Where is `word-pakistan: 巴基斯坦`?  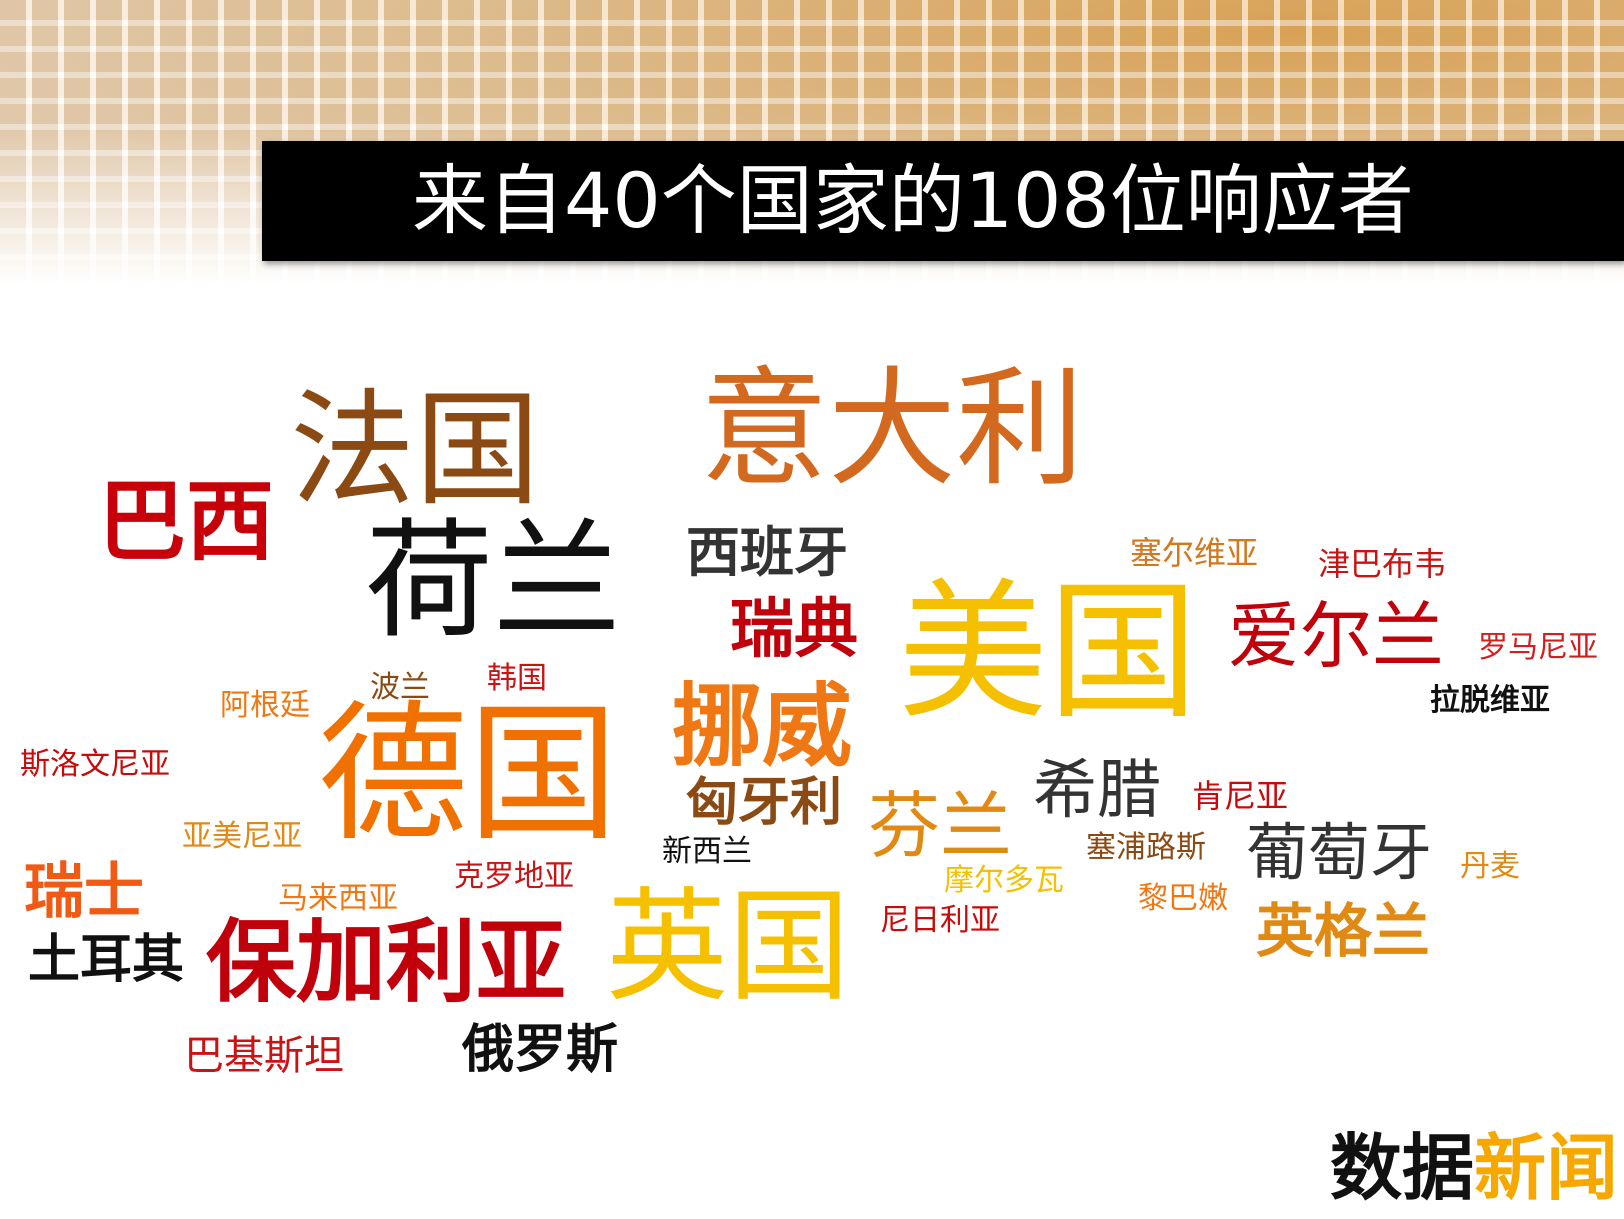
word-pakistan: 巴基斯坦 is located at coordinates (264, 1056).